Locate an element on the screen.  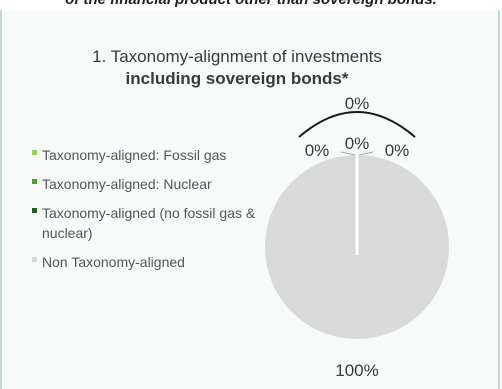
legend-swatch-no-fossil-nuclear is located at coordinates (34, 210).